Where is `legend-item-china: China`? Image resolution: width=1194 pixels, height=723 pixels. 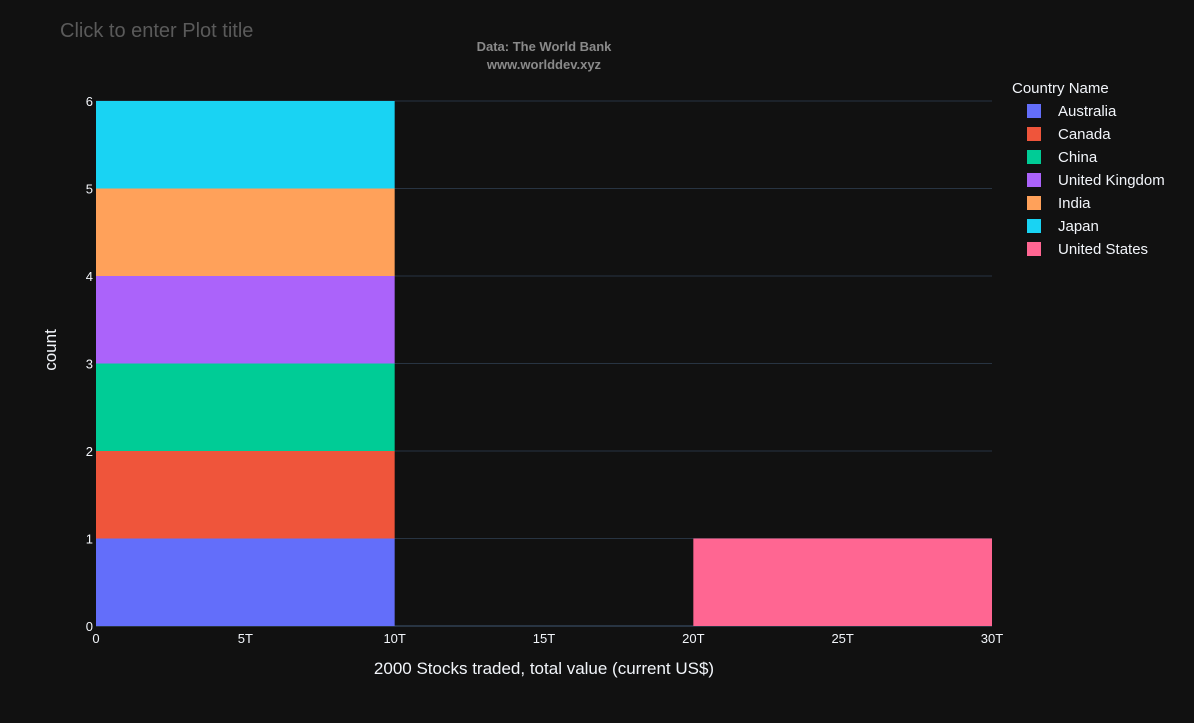 legend-item-china: China is located at coordinates (1062, 157).